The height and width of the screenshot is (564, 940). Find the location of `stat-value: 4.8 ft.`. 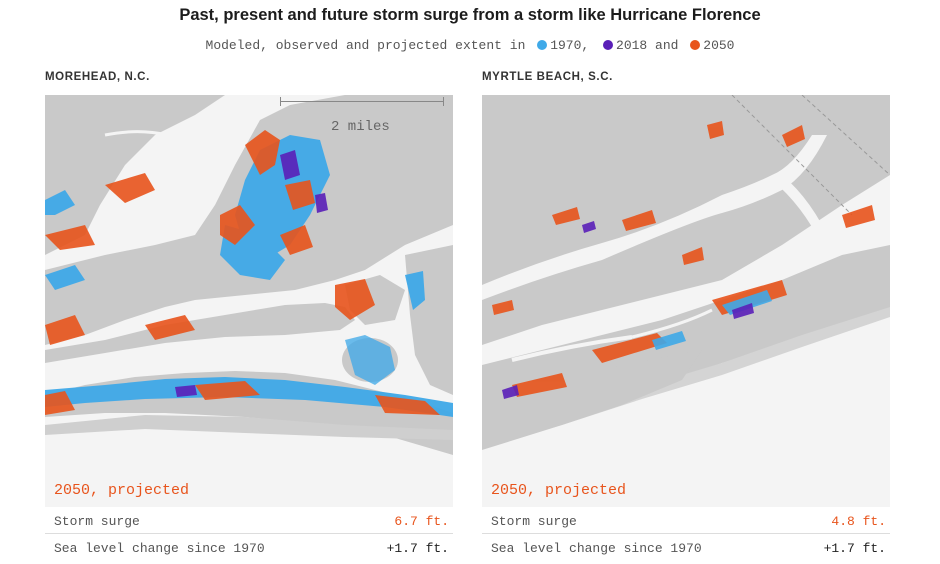

stat-value: 4.8 ft. is located at coordinates (858, 521).